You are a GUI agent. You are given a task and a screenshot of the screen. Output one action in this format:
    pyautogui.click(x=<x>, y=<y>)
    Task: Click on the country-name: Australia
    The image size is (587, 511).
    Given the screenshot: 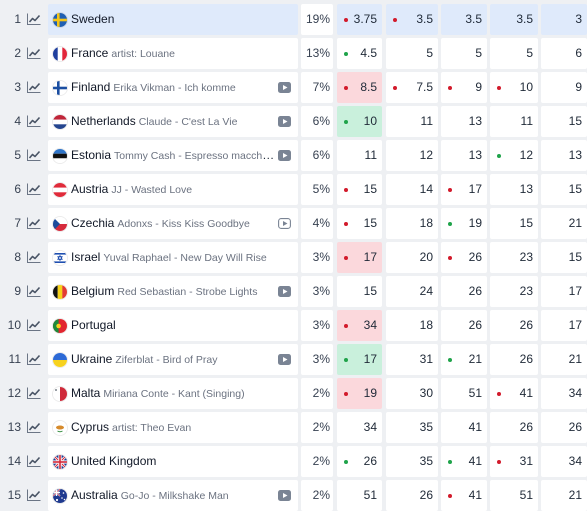 What is the action you would take?
    pyautogui.click(x=94, y=495)
    